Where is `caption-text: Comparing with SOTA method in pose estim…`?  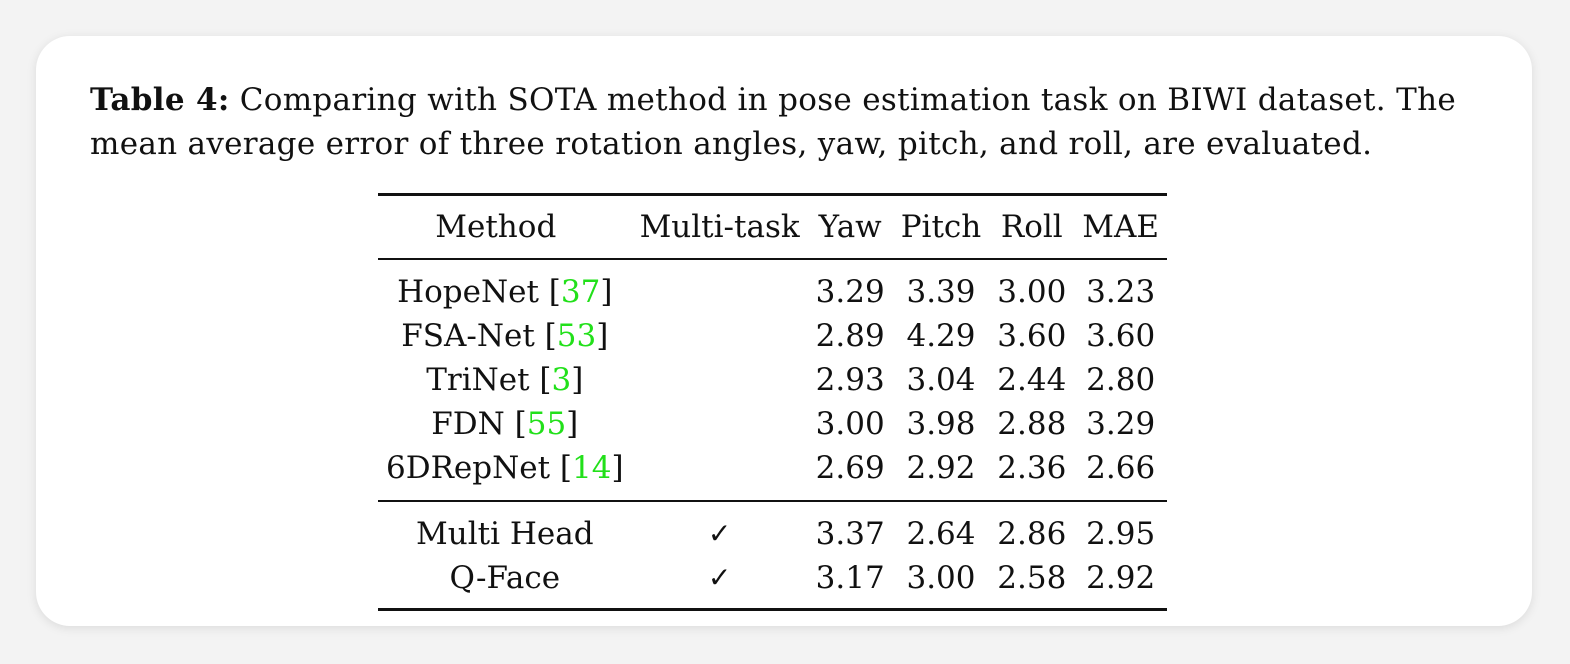
caption-text: Comparing with SOTA method in pose estim… is located at coordinates (773, 122).